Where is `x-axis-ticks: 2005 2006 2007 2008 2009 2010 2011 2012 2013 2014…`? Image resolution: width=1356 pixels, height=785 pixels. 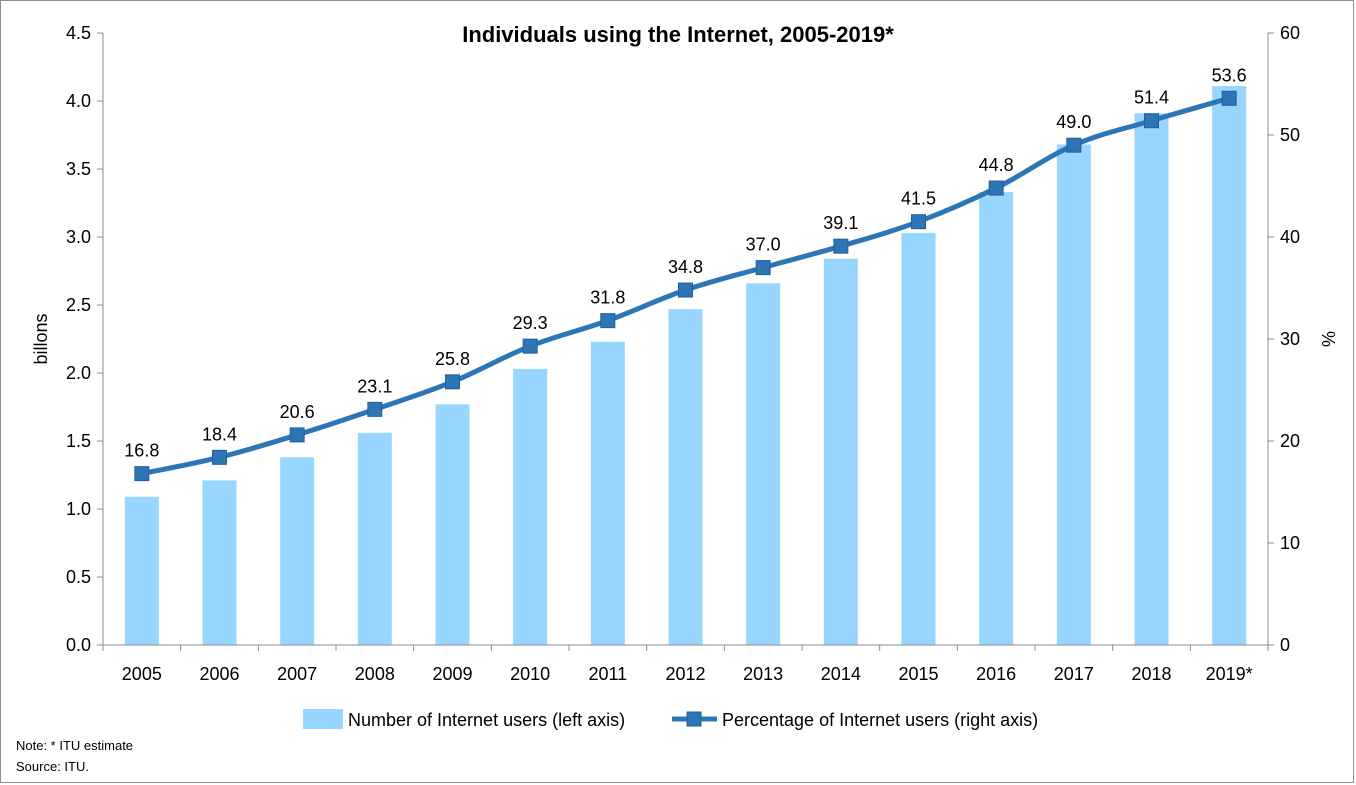
x-axis-ticks: 2005 2006 2007 2008 2009 2010 2011 2012 2013 2014… is located at coordinates (687, 674).